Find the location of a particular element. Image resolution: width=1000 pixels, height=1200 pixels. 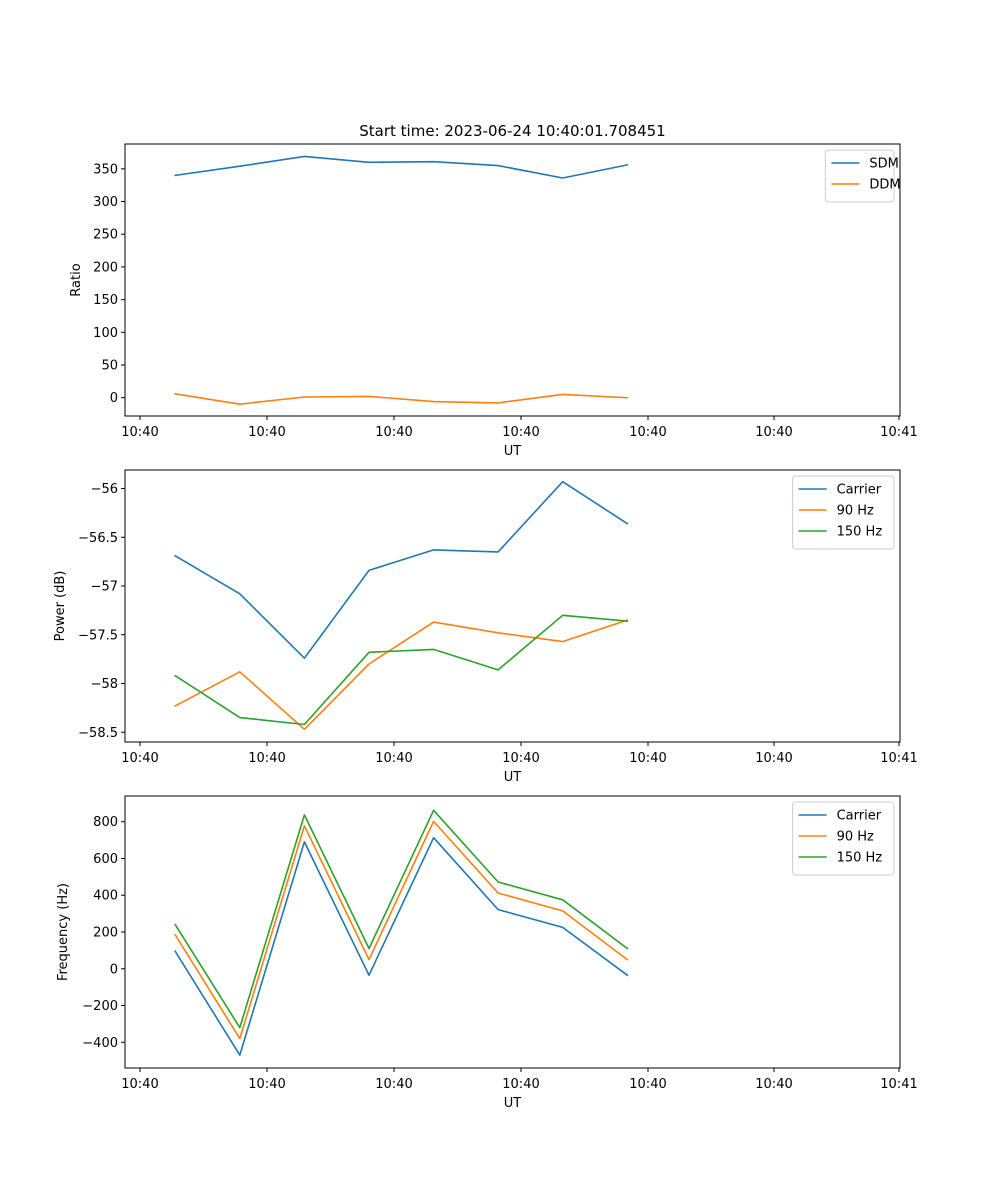

y-tick-label: −400 is located at coordinates (100, 1043).